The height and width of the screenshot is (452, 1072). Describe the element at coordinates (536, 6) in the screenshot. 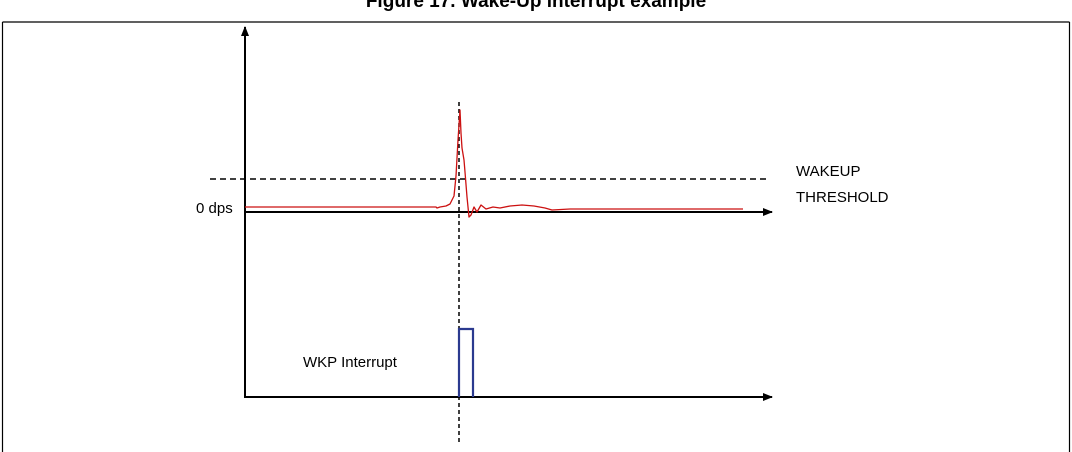

I see `figure-title: Figure 17. Wake-Up interrupt example` at that location.